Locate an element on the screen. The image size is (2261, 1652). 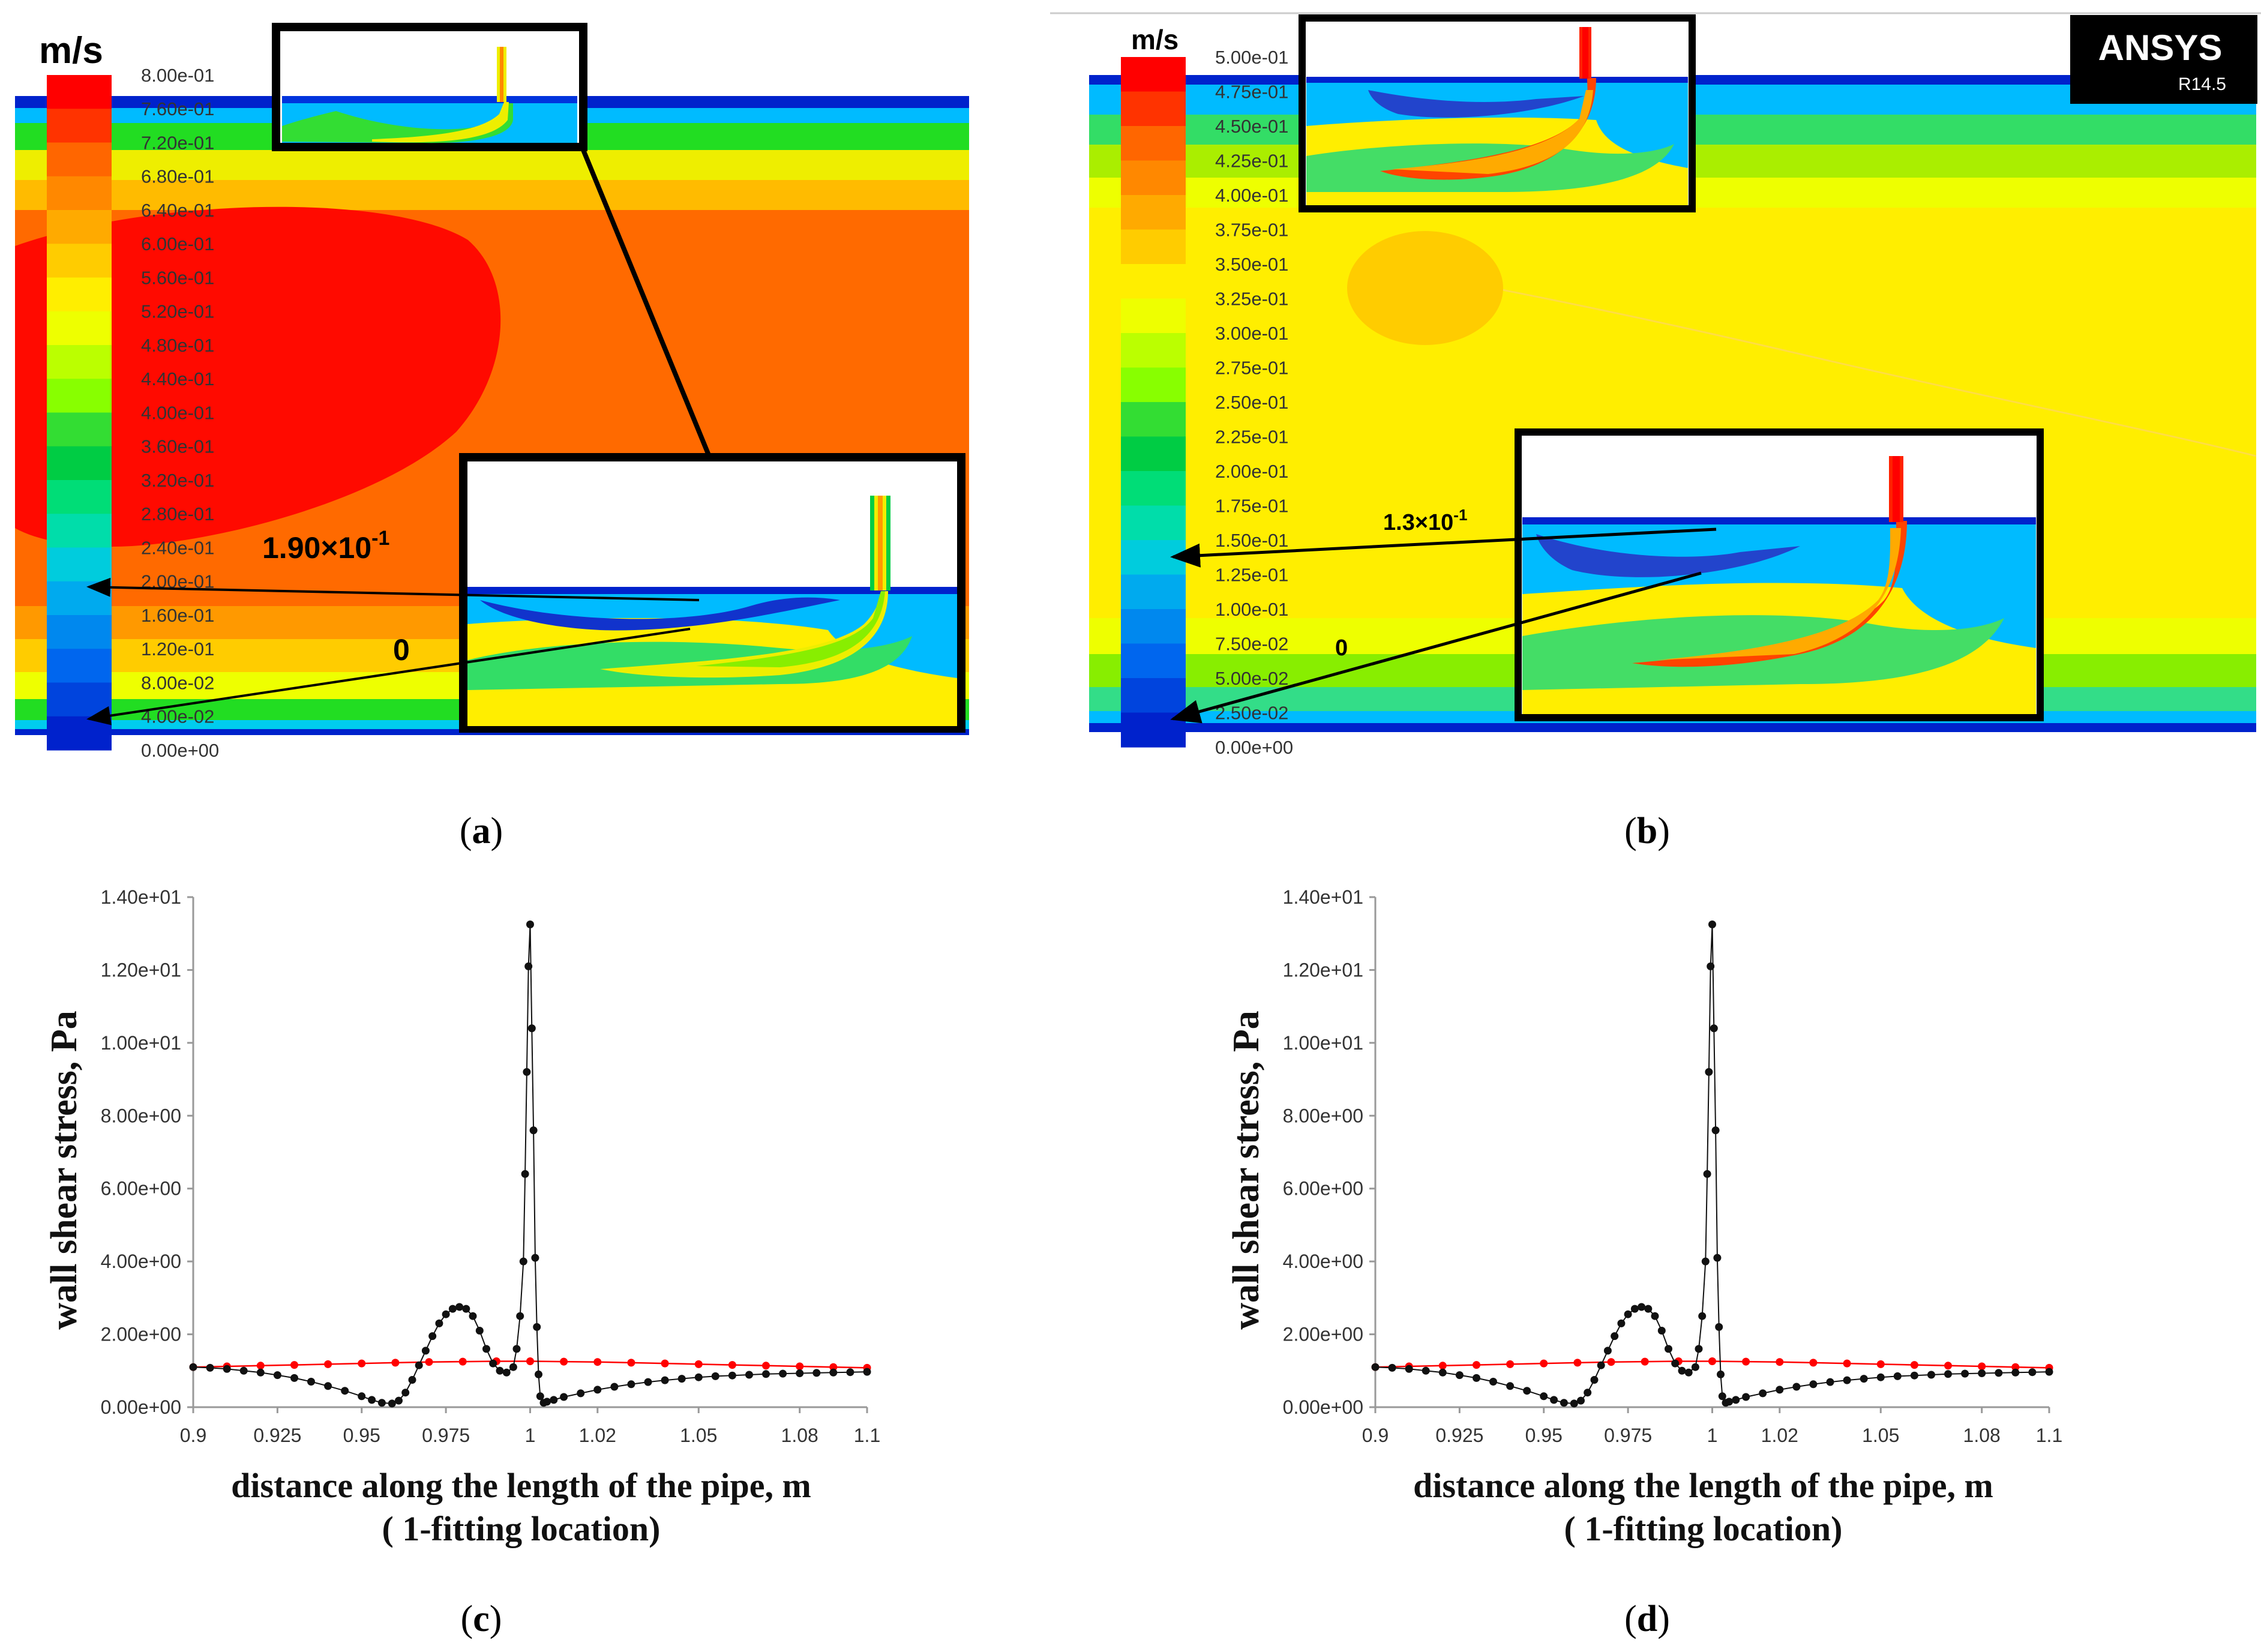
x-axis-label-2: ( 1-fitting location) is located at coordinates (521, 1528).